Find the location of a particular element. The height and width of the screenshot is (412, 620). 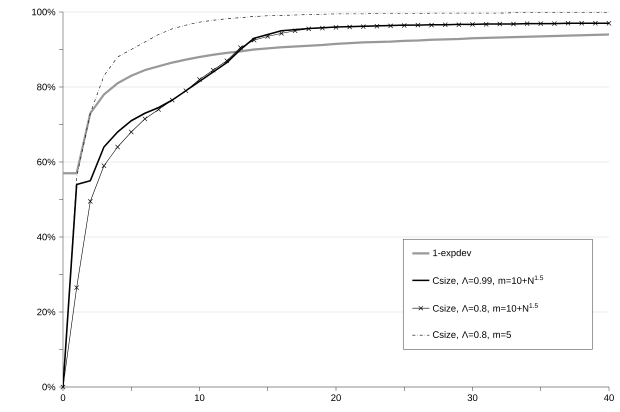

y-tick-label: 80% is located at coordinates (46, 87).